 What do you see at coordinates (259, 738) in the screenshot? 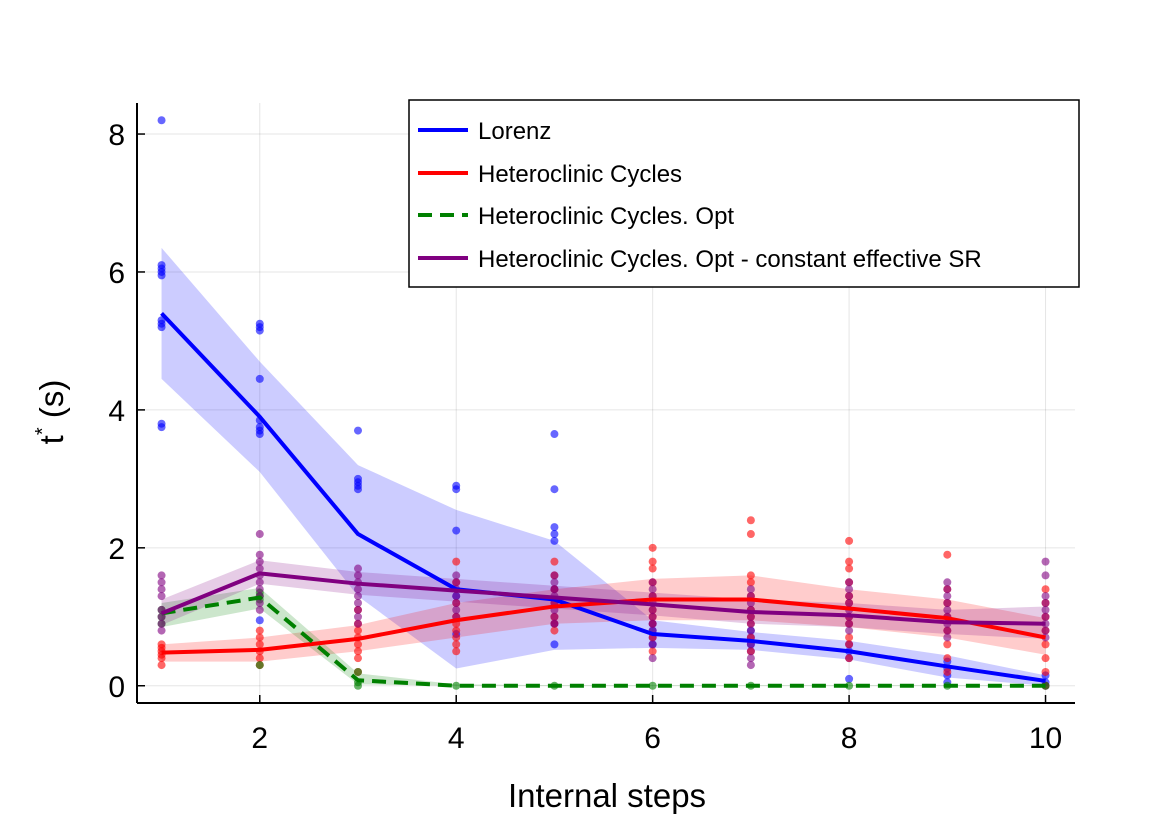
I see `x-tick-label-2: 2` at bounding box center [259, 738].